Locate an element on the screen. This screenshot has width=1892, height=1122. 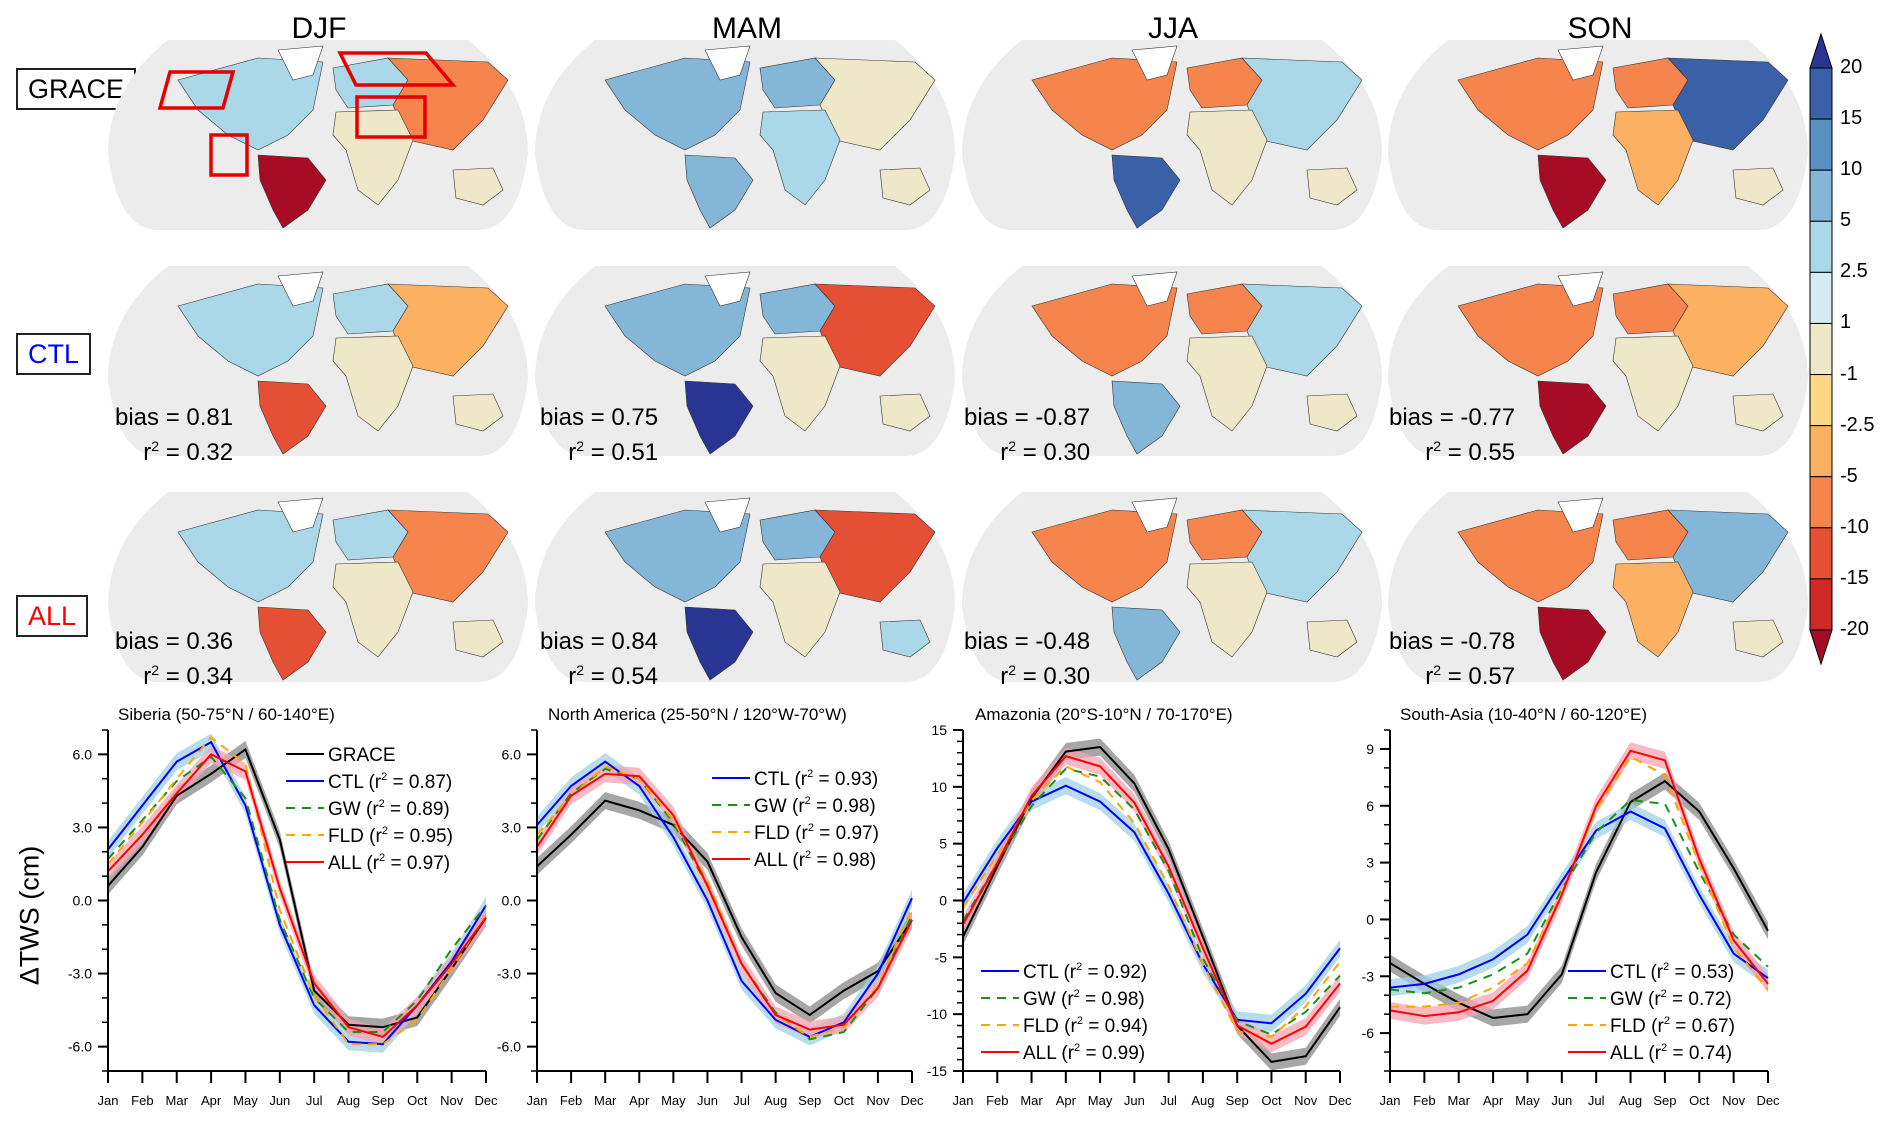
legend-label-ctl: CTL (r2 = 0.92) is located at coordinates (1085, 972).